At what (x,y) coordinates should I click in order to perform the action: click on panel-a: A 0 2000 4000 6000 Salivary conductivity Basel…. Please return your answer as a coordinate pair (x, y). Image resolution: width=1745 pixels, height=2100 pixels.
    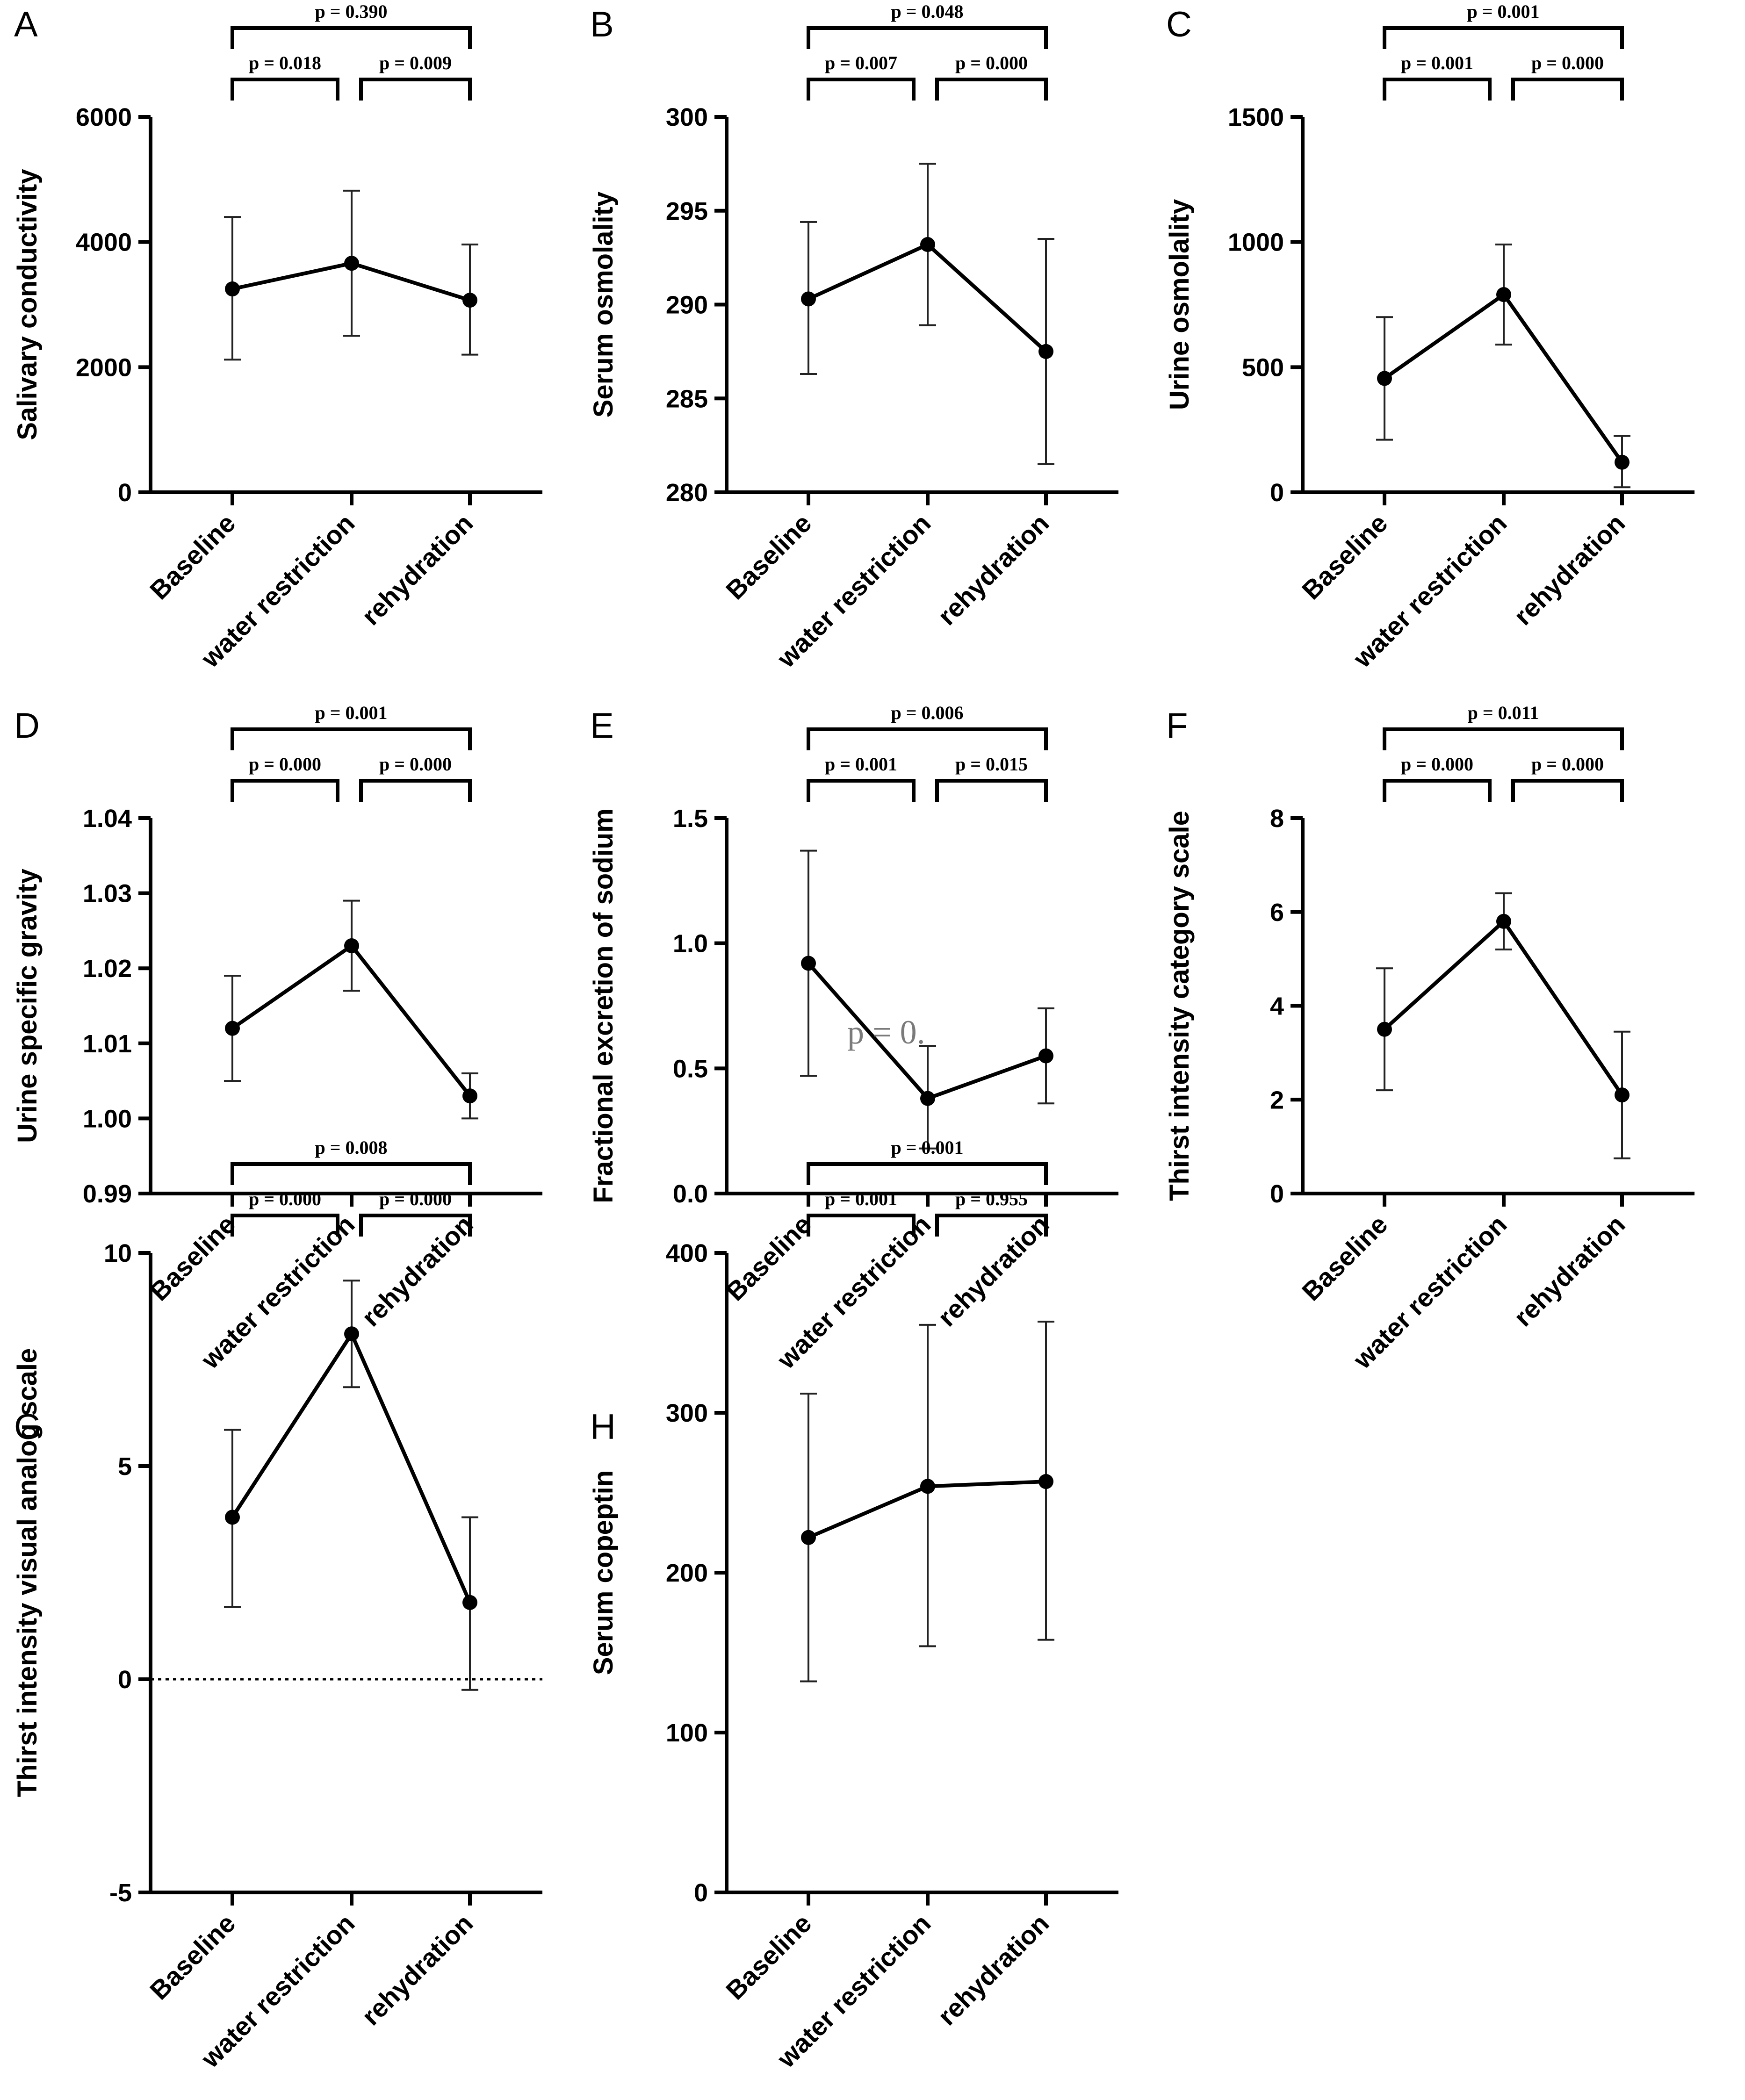
    Looking at the image, I should click on (277, 337).